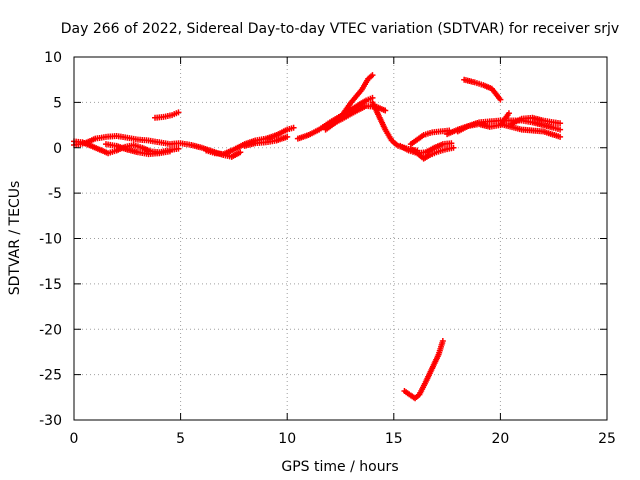  Describe the element at coordinates (483, 122) in the screenshot. I see `series-t16` at that location.